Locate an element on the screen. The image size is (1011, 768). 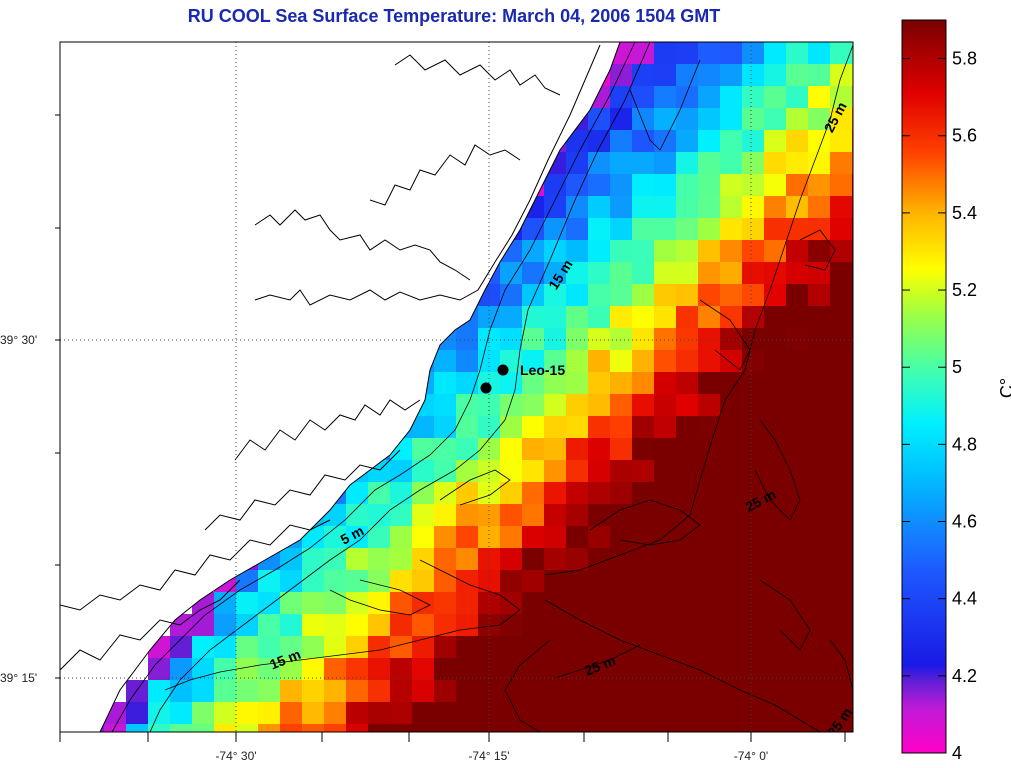
leo15-node-b is located at coordinates (486, 388).